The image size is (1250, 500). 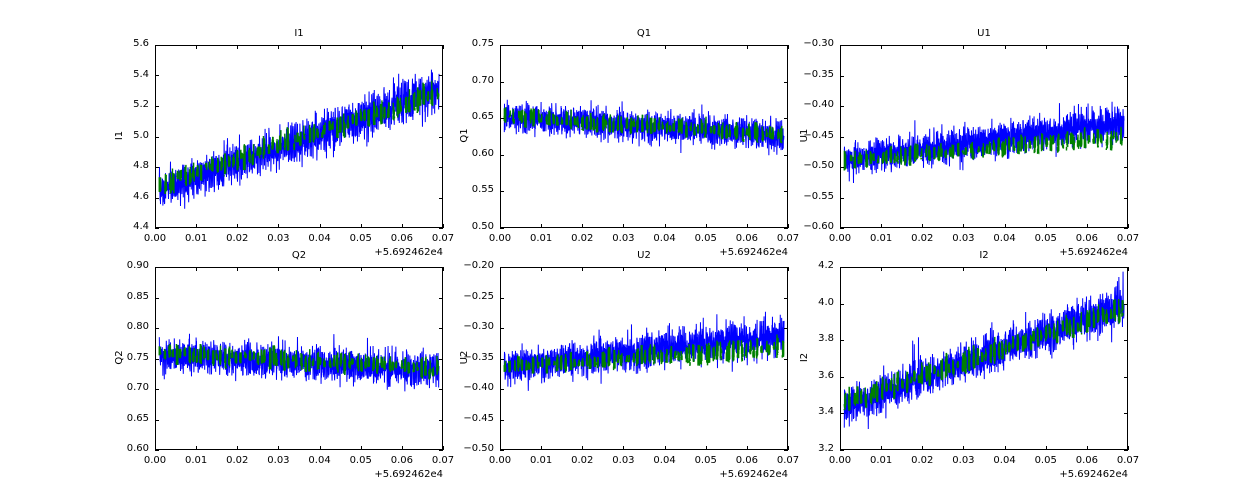 I want to click on y-tick-label: 0.85, so click(x=137, y=296).